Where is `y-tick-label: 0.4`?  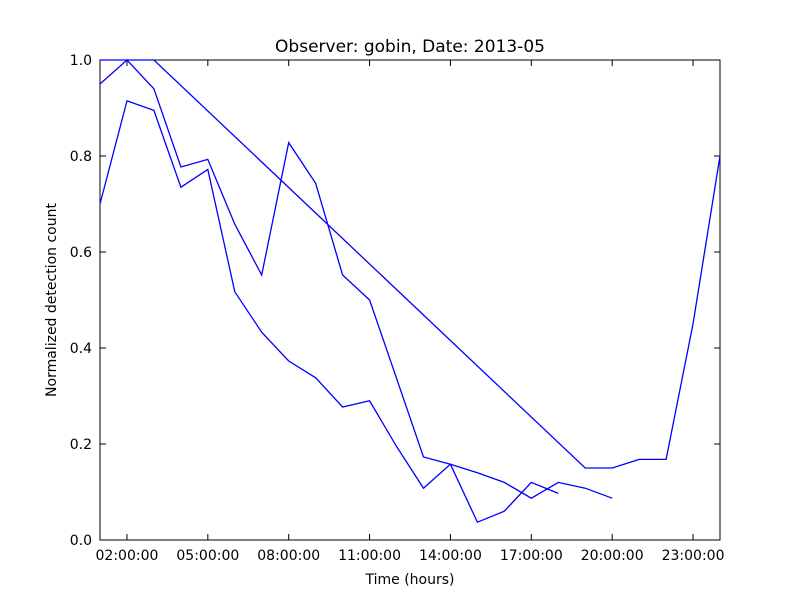 y-tick-label: 0.4 is located at coordinates (81, 349).